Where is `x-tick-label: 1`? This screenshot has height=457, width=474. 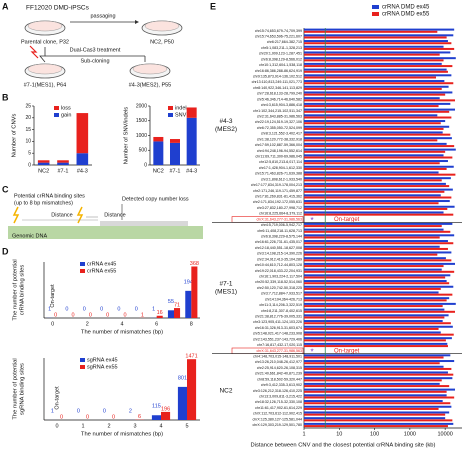
x-tick-label: 1 is located at coordinates (303, 434).